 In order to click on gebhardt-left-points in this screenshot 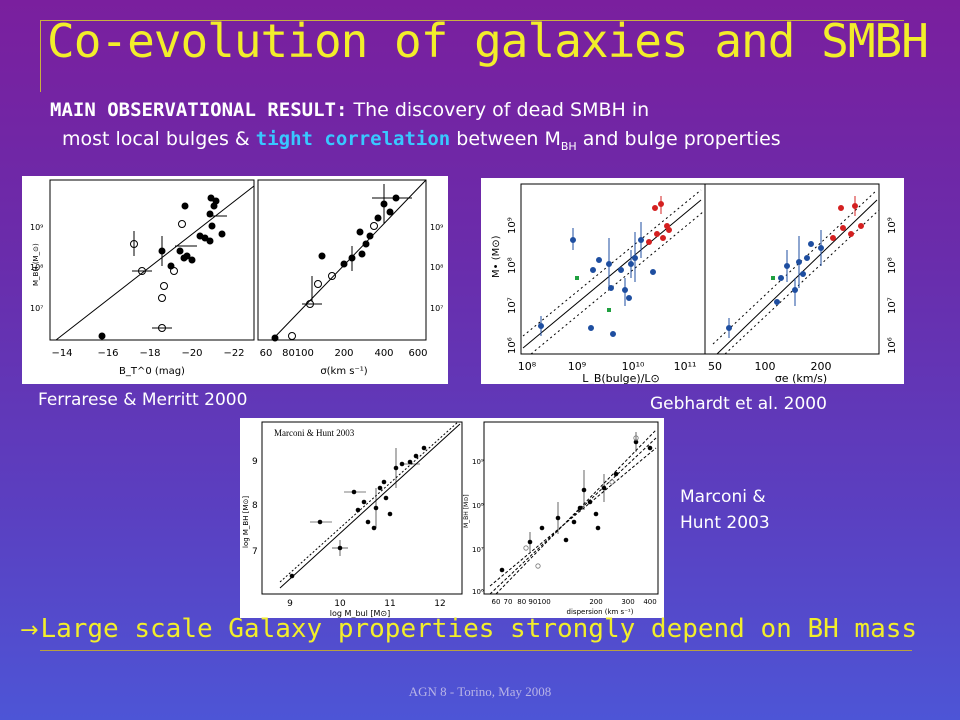, I will do `click(597, 279)`.